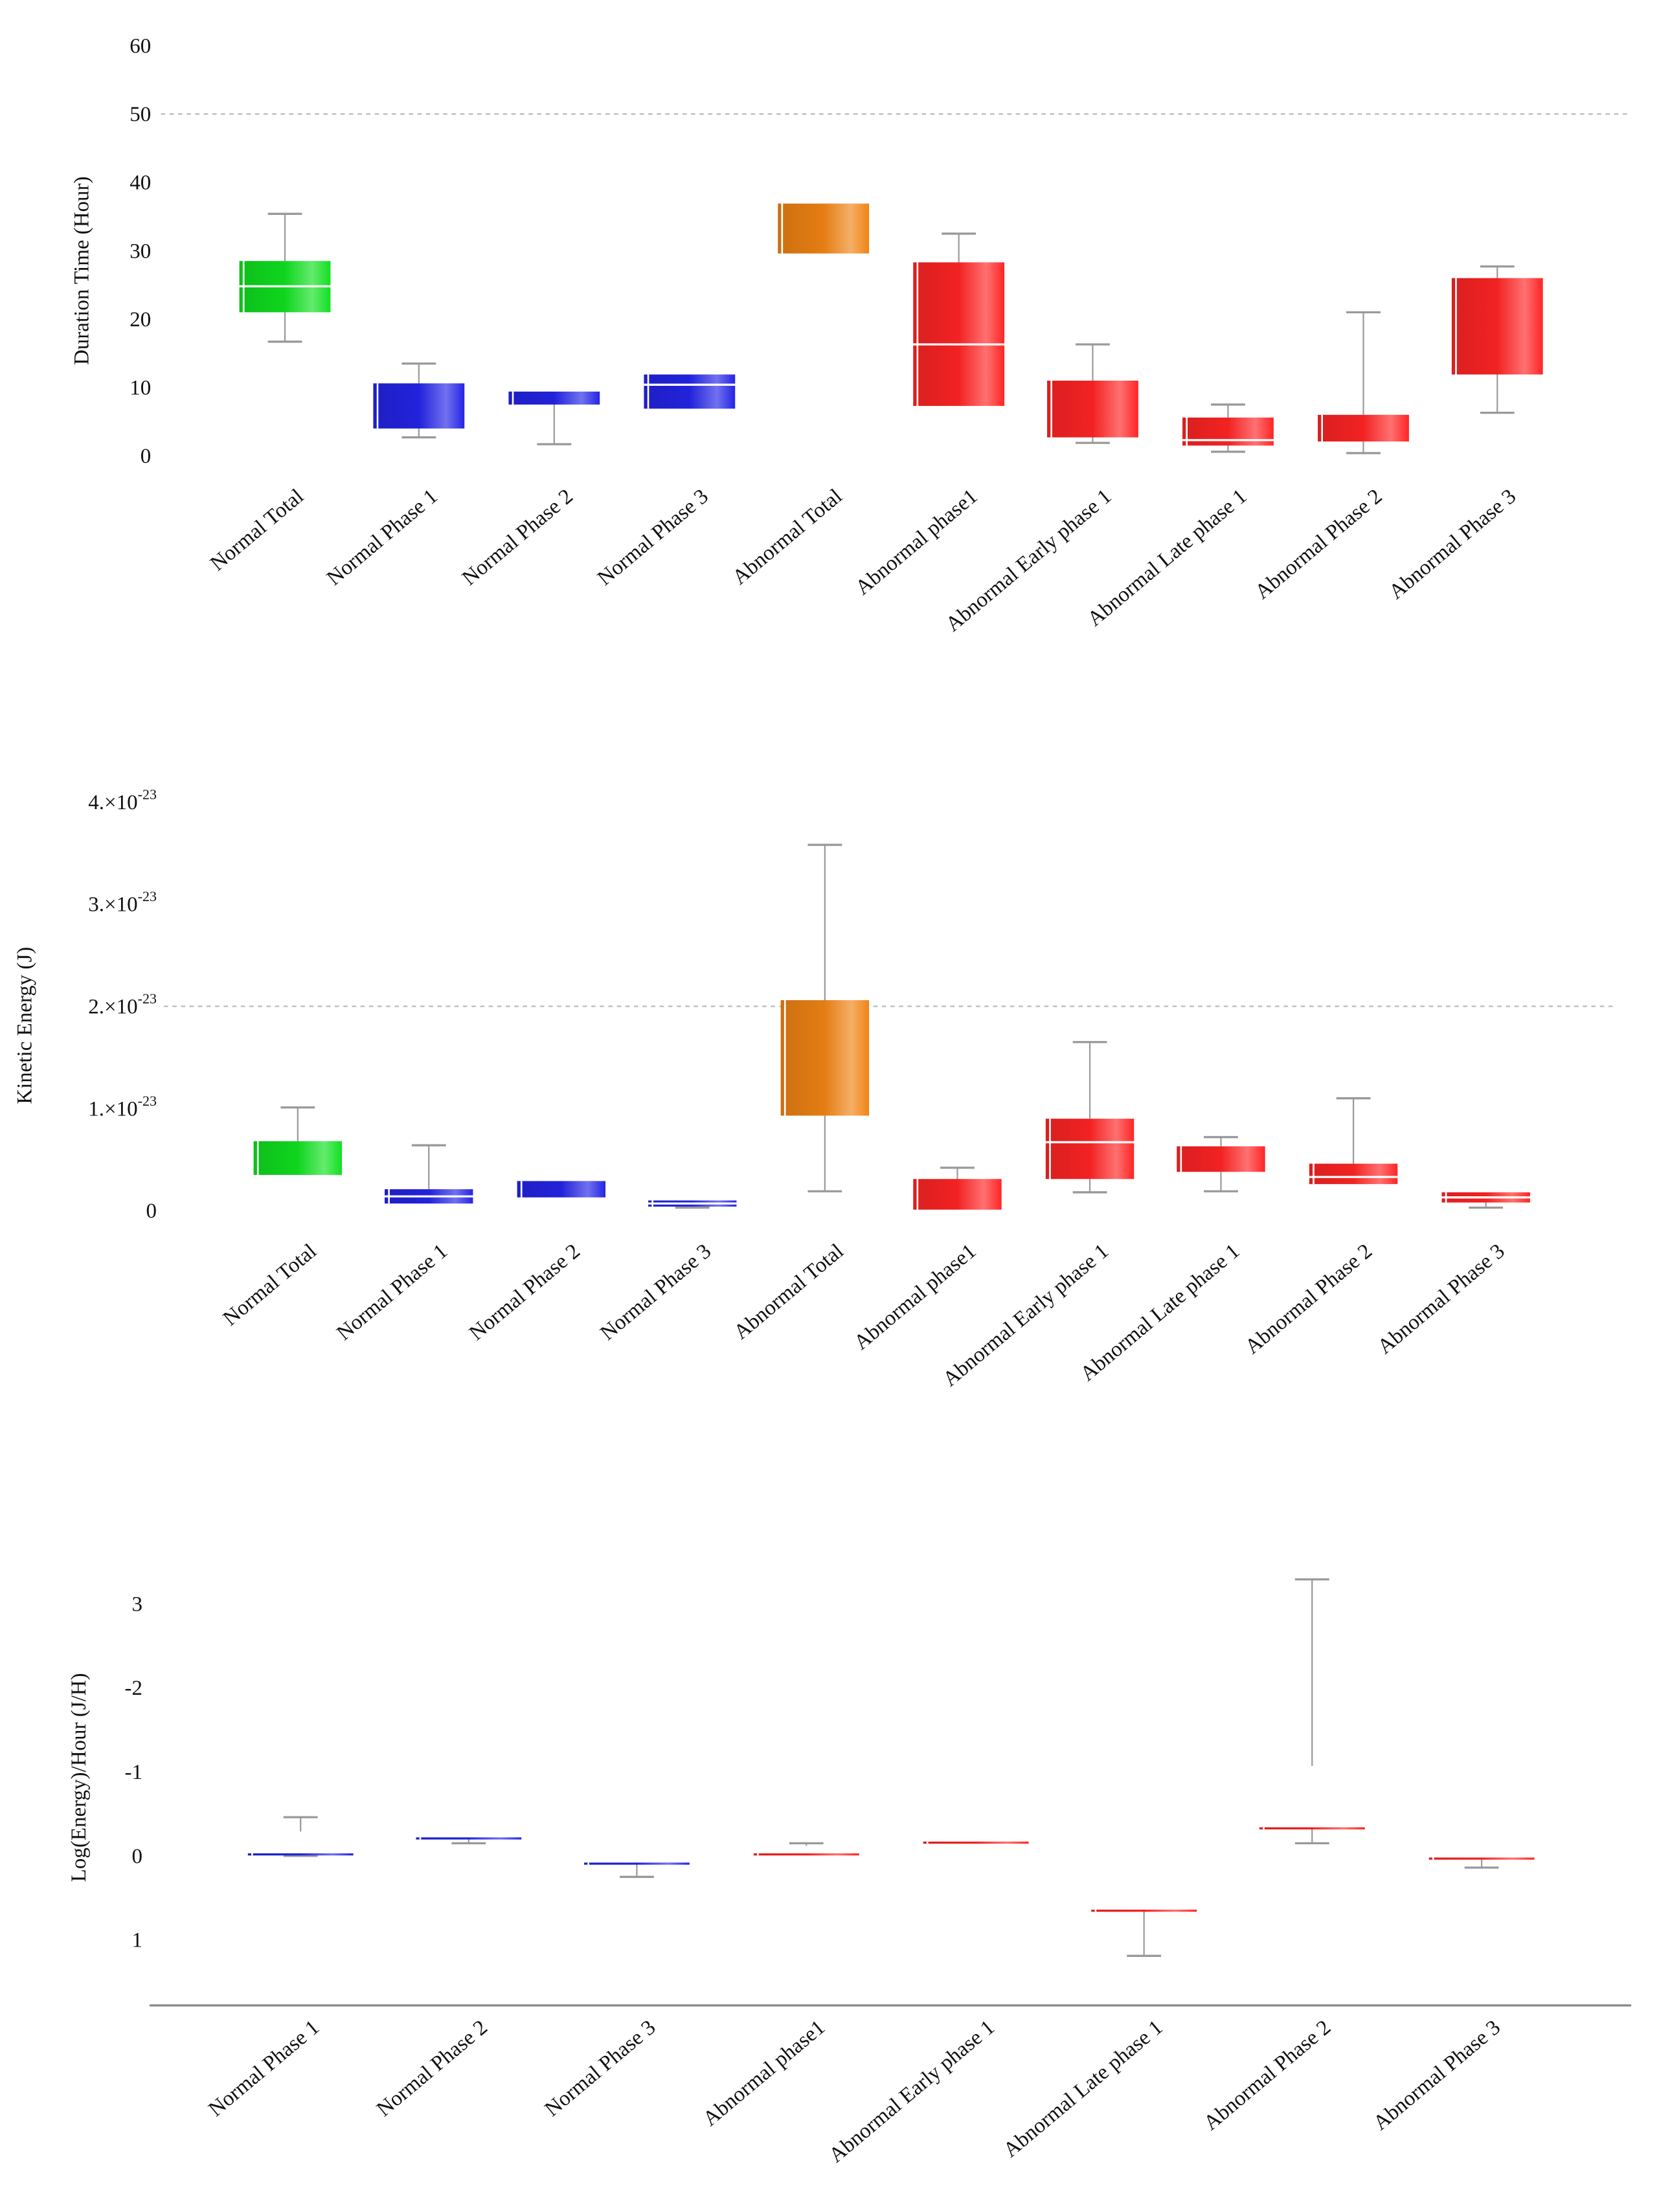  What do you see at coordinates (137, 1604) in the screenshot?
I see `y-tick-label: 3` at bounding box center [137, 1604].